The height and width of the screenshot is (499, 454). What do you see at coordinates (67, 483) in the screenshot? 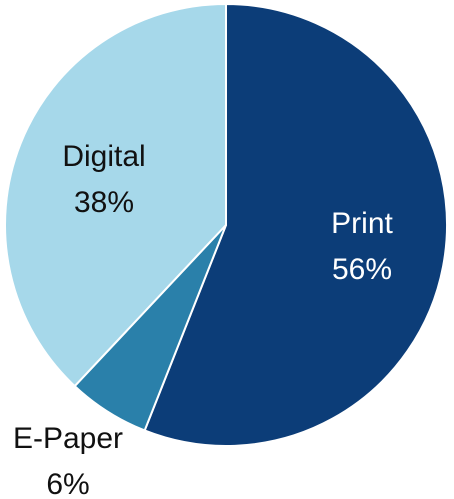
I see `slice-value-e-paper: 6%` at bounding box center [67, 483].